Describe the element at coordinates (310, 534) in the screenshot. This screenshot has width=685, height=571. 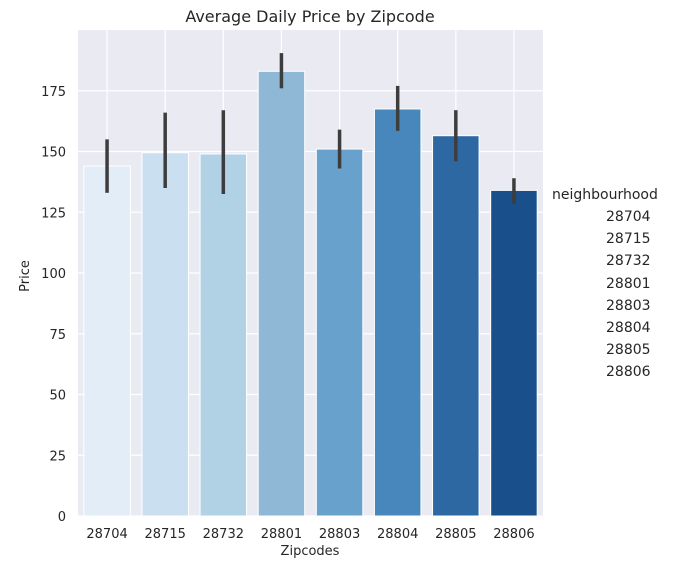
I see `x-tick-labels: 28704 28715 28732 28801 28803 28804 28805 28806` at that location.